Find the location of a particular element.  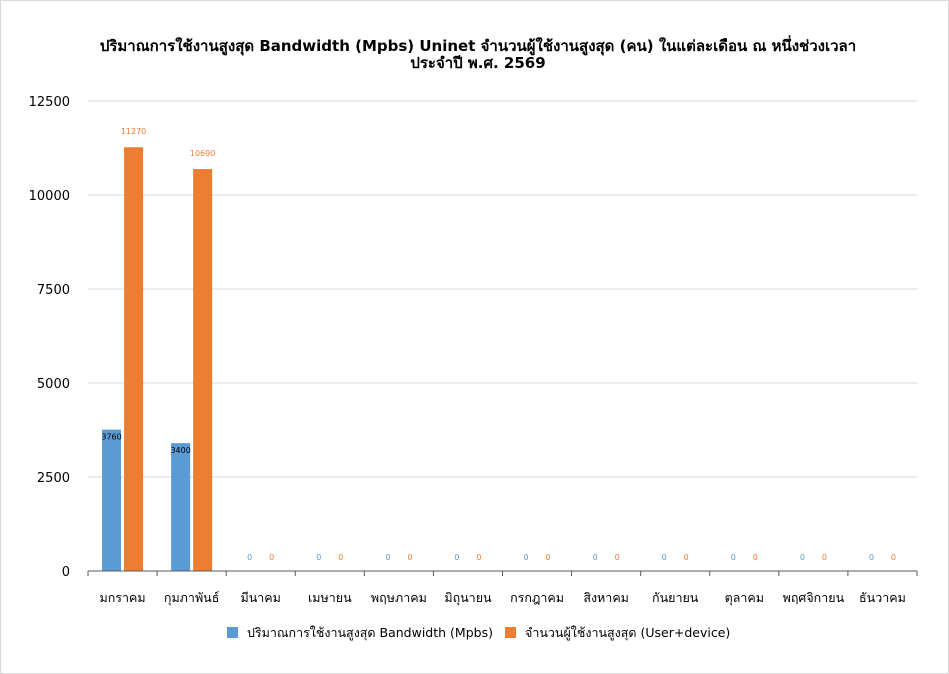

y-axis: 0 2500 5000 7500 10000 12500 is located at coordinates (49, 337).